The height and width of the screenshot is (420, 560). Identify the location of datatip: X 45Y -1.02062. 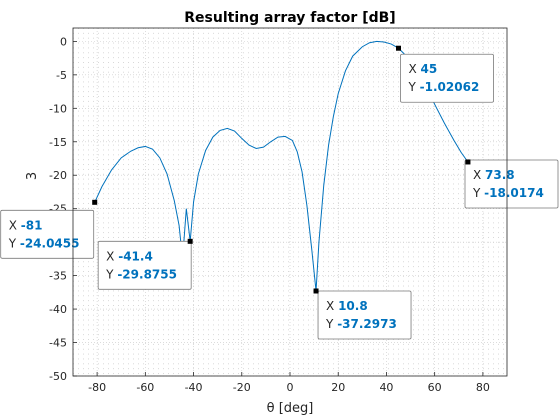
(445, 74).